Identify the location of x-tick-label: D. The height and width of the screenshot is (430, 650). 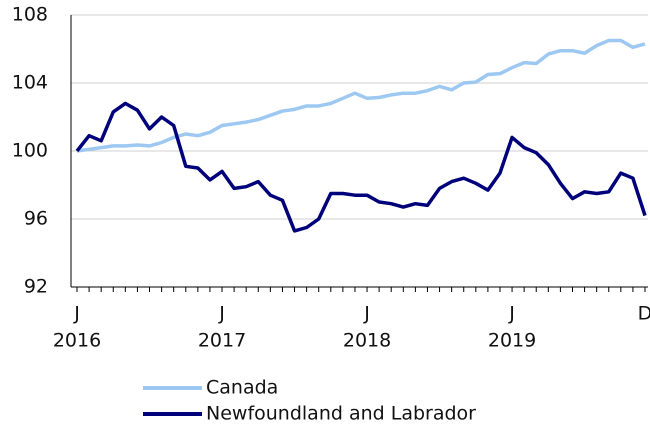
(644, 314).